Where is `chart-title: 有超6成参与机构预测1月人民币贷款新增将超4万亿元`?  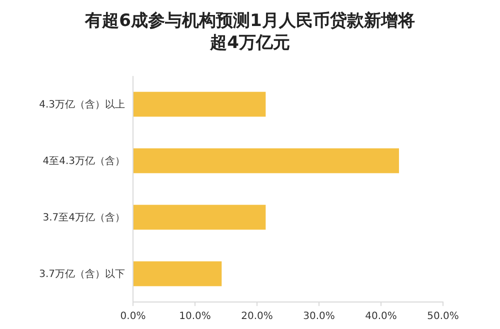 chart-title: 有超6成参与机构预测1月人民币贷款新增将超4万亿元 is located at coordinates (249, 32).